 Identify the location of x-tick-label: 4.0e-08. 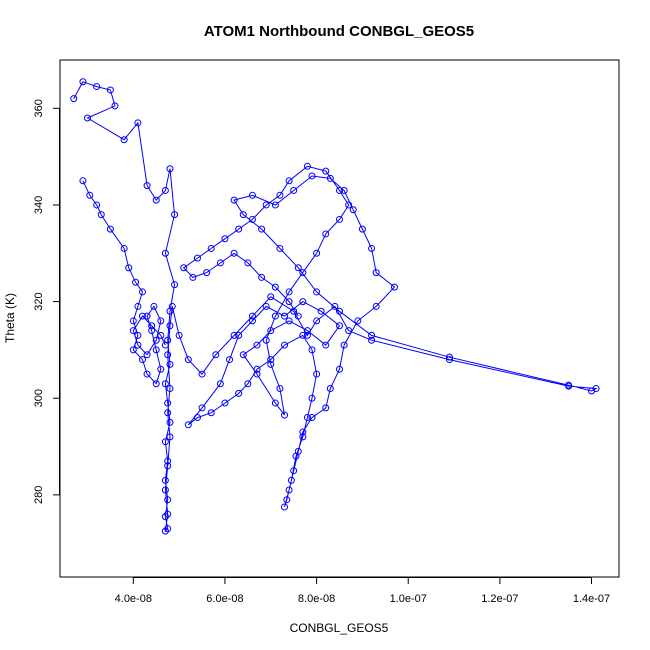
(133, 599).